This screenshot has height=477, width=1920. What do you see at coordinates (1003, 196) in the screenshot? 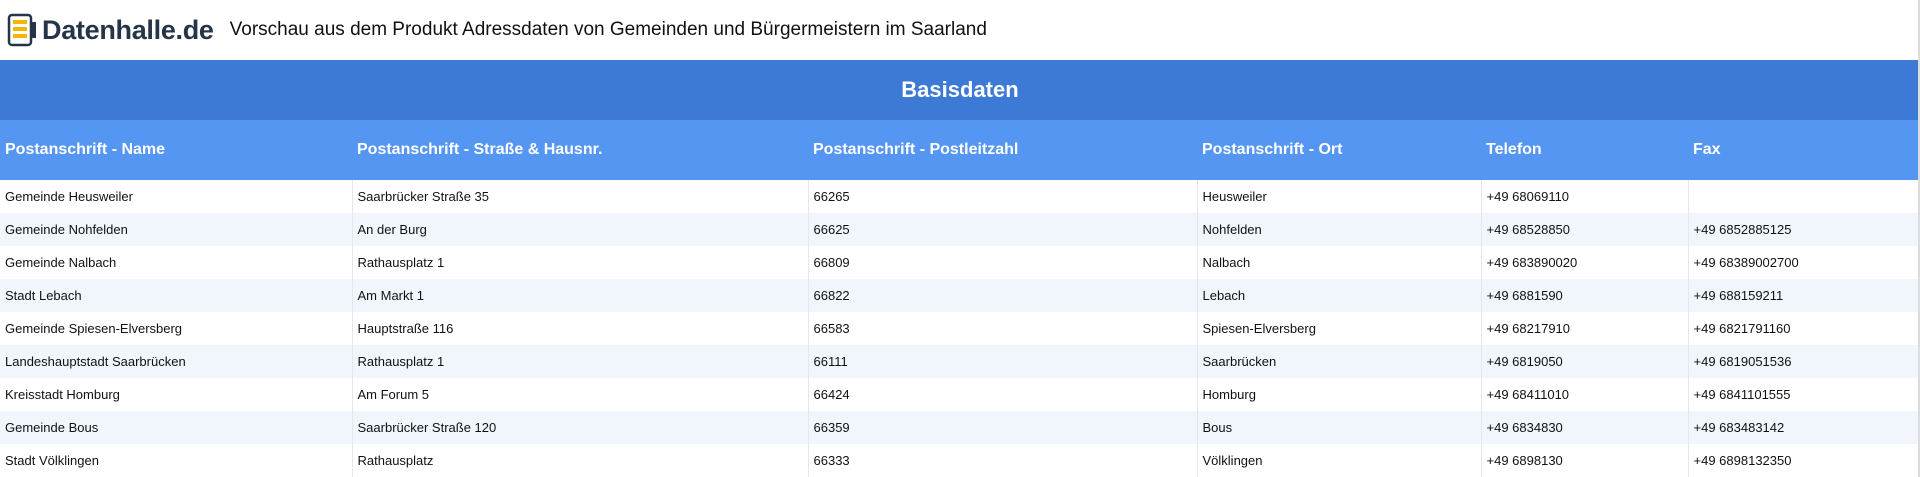
I see `cell-postal-code: 66265` at bounding box center [1003, 196].